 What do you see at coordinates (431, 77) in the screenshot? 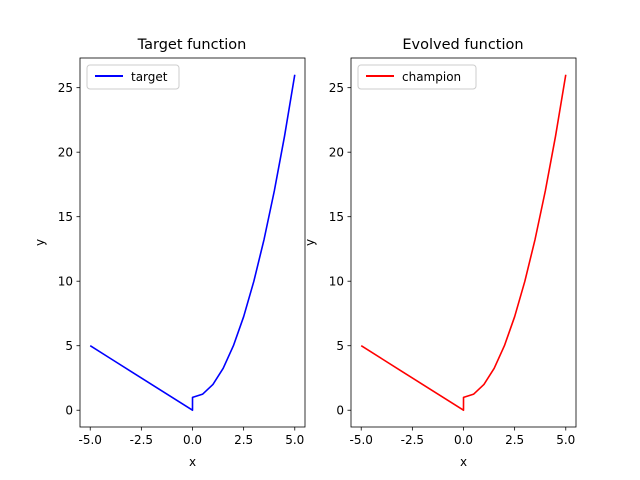
I see `legend-label: champion` at bounding box center [431, 77].